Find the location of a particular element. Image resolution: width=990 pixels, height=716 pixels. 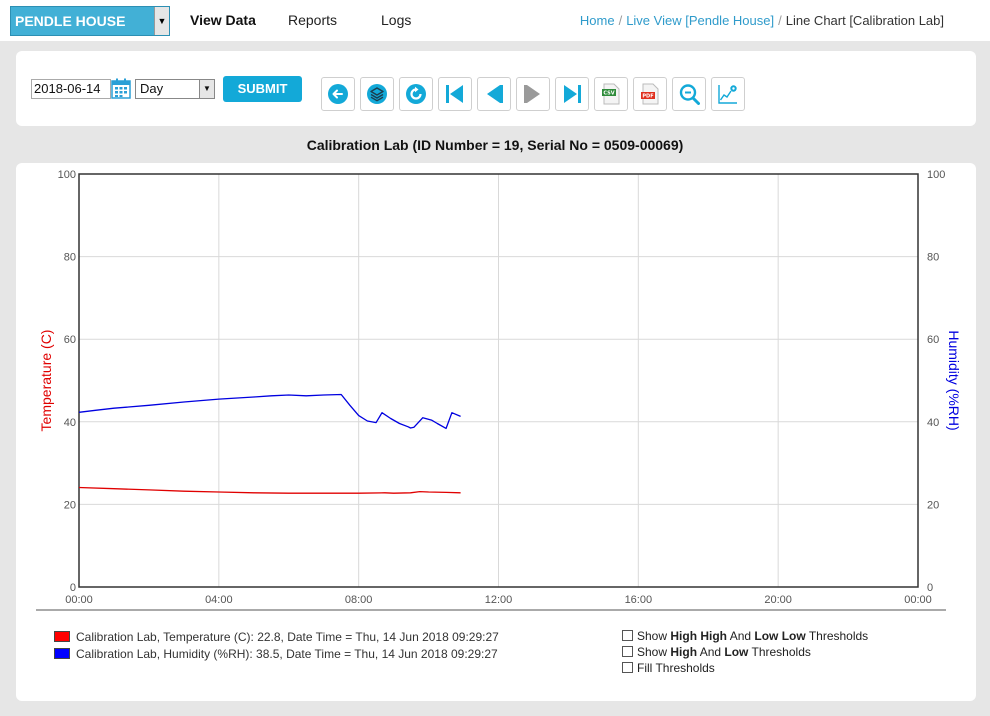

first-icon is located at coordinates (454, 94).